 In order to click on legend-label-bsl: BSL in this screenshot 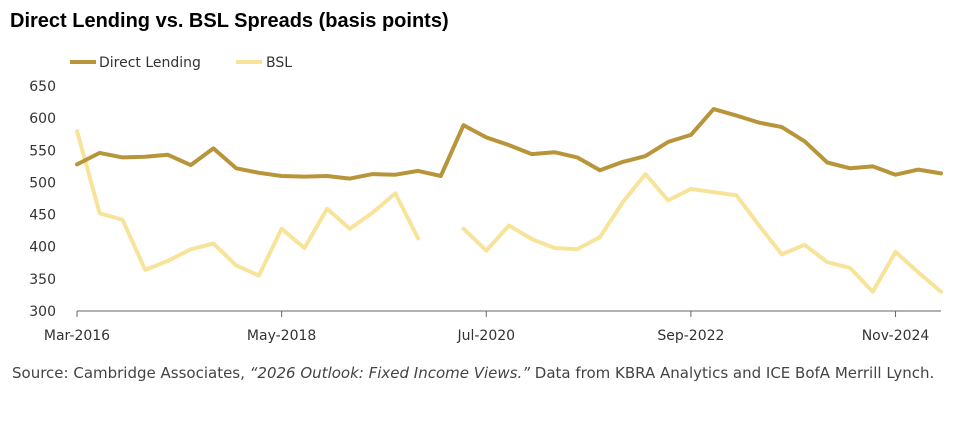, I will do `click(279, 63)`.